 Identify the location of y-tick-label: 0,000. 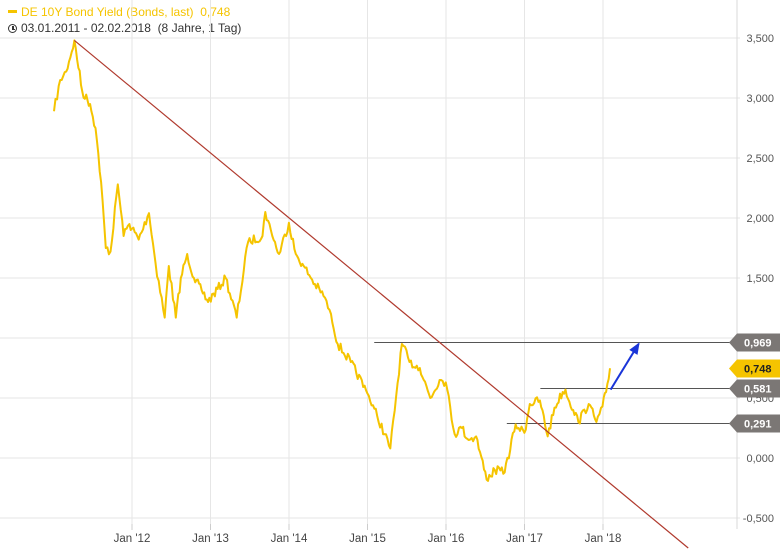
(760, 459).